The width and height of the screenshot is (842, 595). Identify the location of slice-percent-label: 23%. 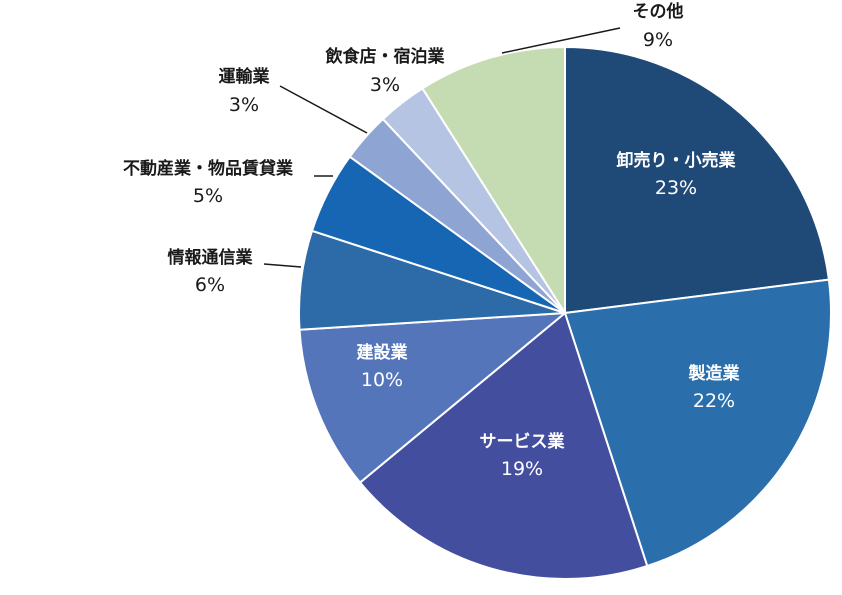
(676, 188).